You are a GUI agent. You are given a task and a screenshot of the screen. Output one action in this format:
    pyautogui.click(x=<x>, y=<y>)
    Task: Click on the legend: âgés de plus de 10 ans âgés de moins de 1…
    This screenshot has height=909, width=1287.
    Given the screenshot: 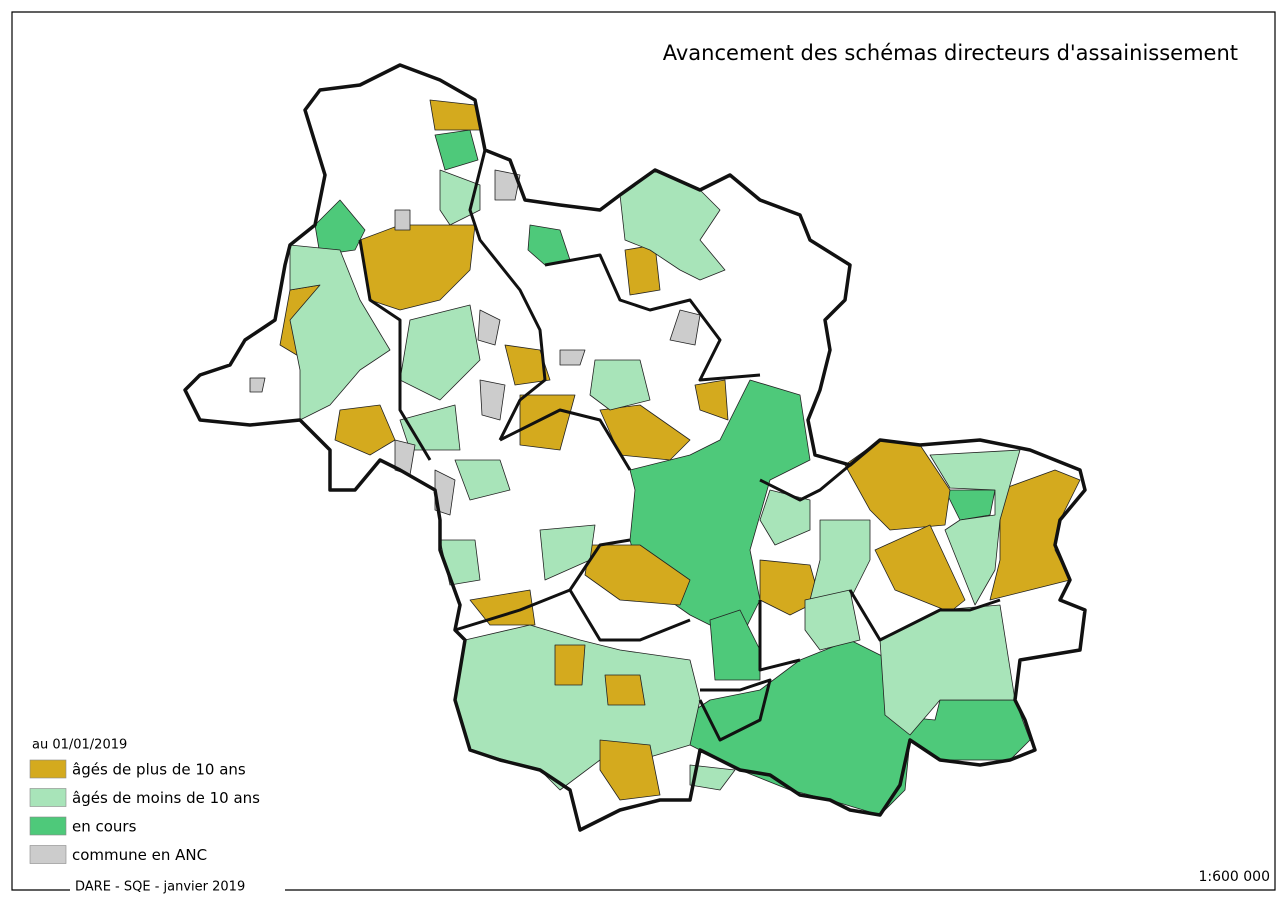 What is the action you would take?
    pyautogui.click(x=144, y=811)
    